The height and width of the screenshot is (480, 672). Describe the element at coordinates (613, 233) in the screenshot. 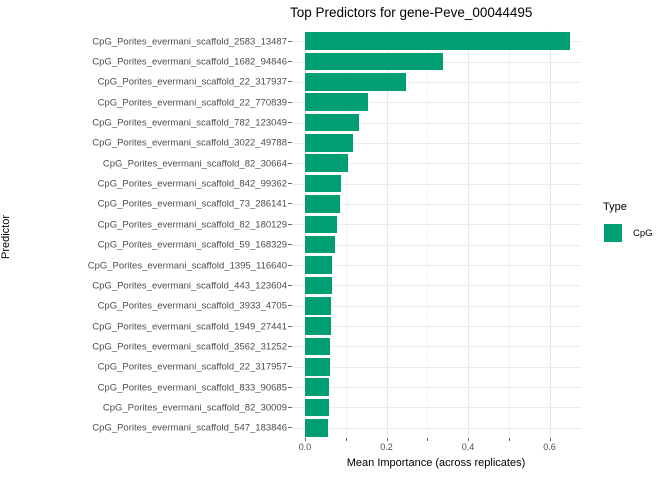

I see `legend-swatch-cpg` at that location.